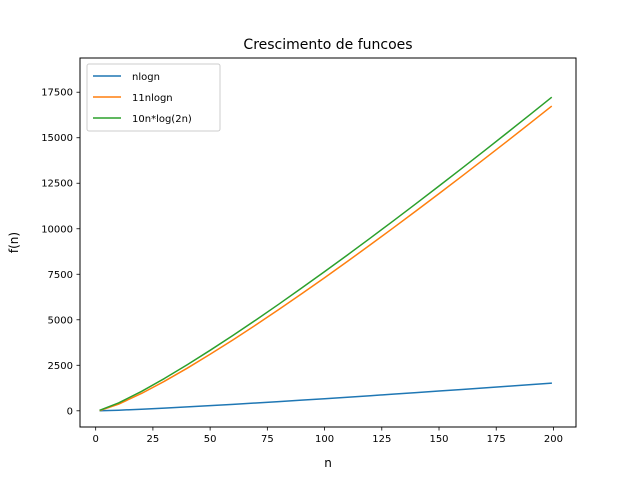 The image size is (640, 480). I want to click on y-tick-label: 12500, so click(57, 184).